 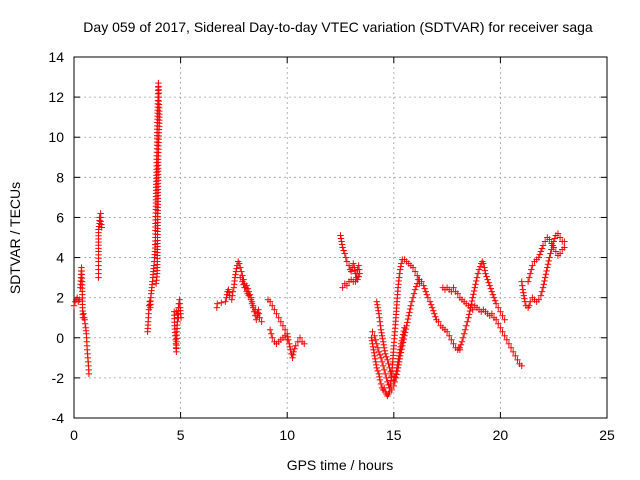 What do you see at coordinates (56, 137) in the screenshot?
I see `y-tick-label: 10` at bounding box center [56, 137].